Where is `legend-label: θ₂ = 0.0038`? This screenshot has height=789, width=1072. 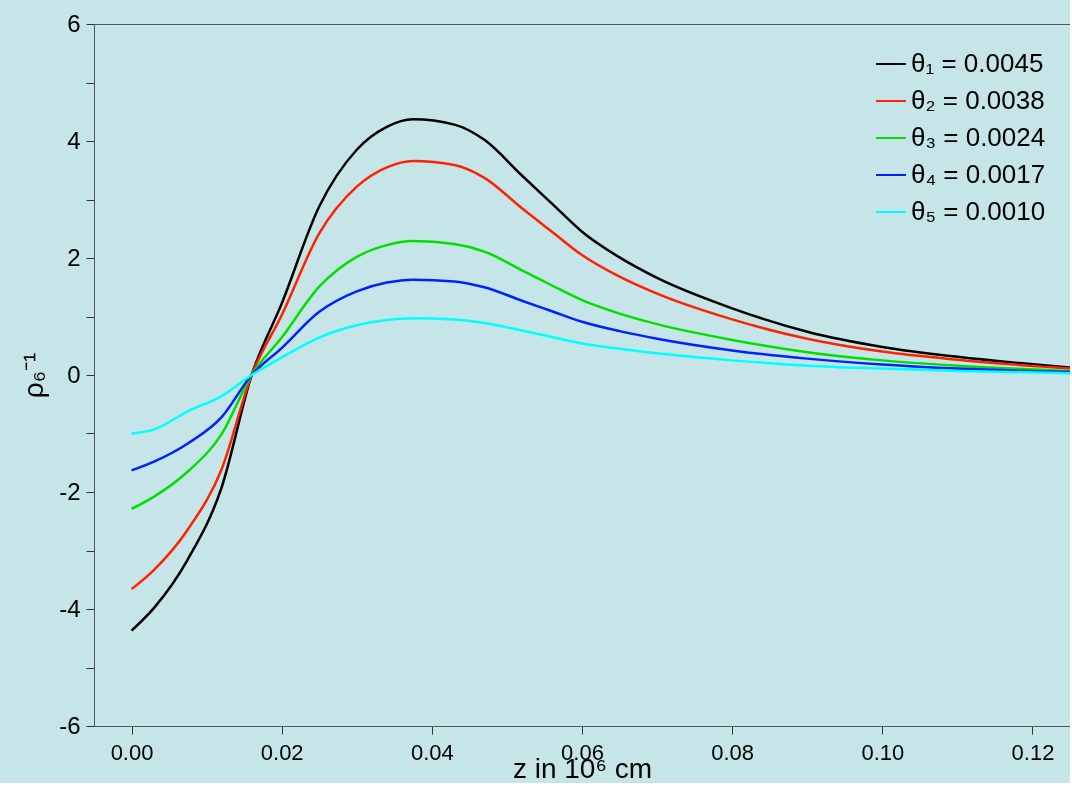
legend-label: θ₂ = 0.0038 is located at coordinates (978, 100).